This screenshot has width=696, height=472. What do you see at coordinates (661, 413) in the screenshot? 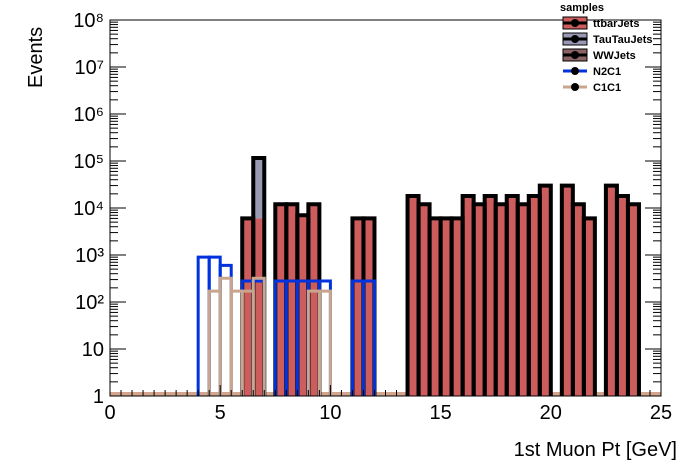
I see `x-tick-label: 25` at bounding box center [661, 413].